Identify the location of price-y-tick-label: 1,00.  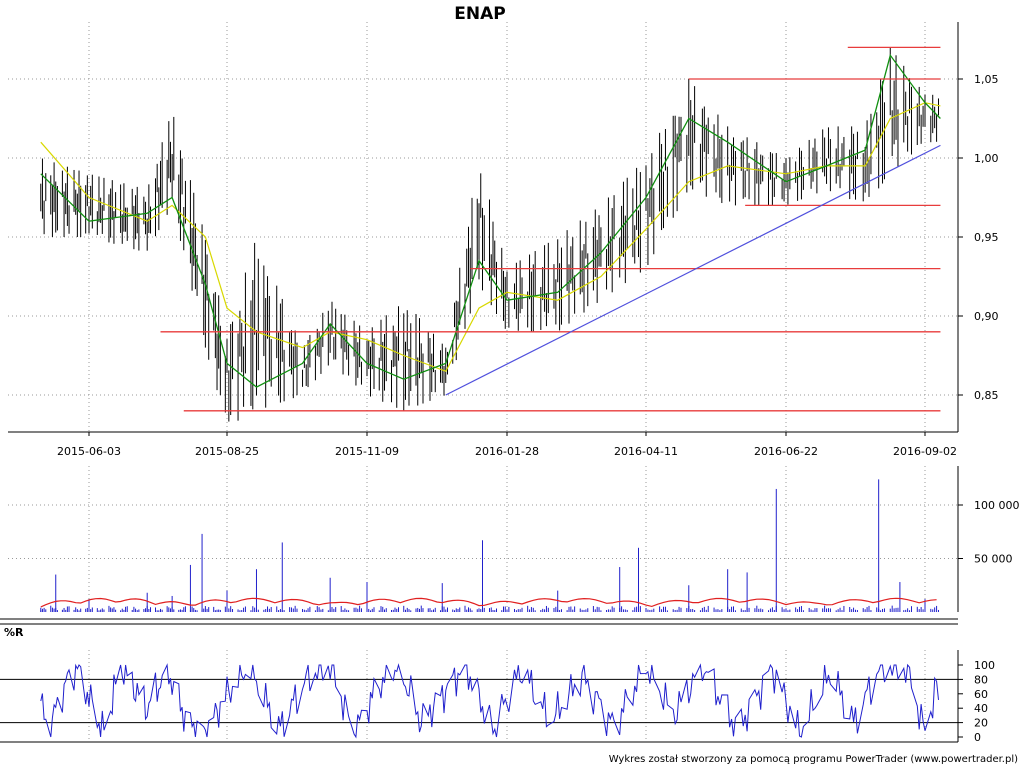
(986, 158).